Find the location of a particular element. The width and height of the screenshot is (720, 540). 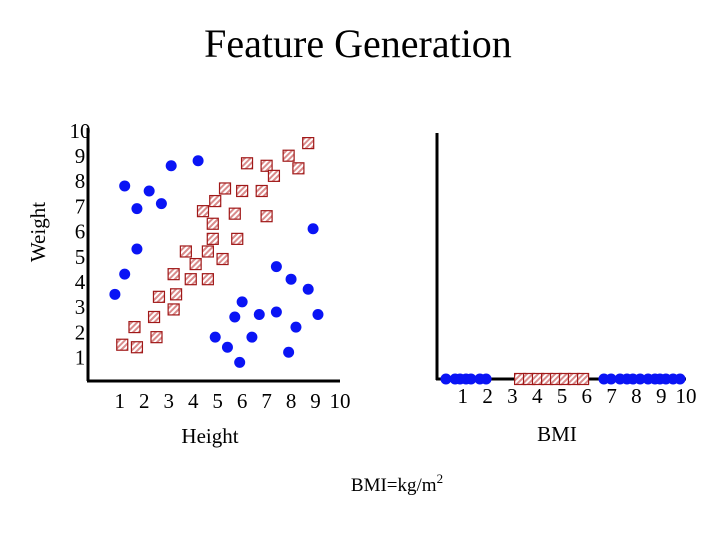

y-tick-label: 10 is located at coordinates (80, 131).